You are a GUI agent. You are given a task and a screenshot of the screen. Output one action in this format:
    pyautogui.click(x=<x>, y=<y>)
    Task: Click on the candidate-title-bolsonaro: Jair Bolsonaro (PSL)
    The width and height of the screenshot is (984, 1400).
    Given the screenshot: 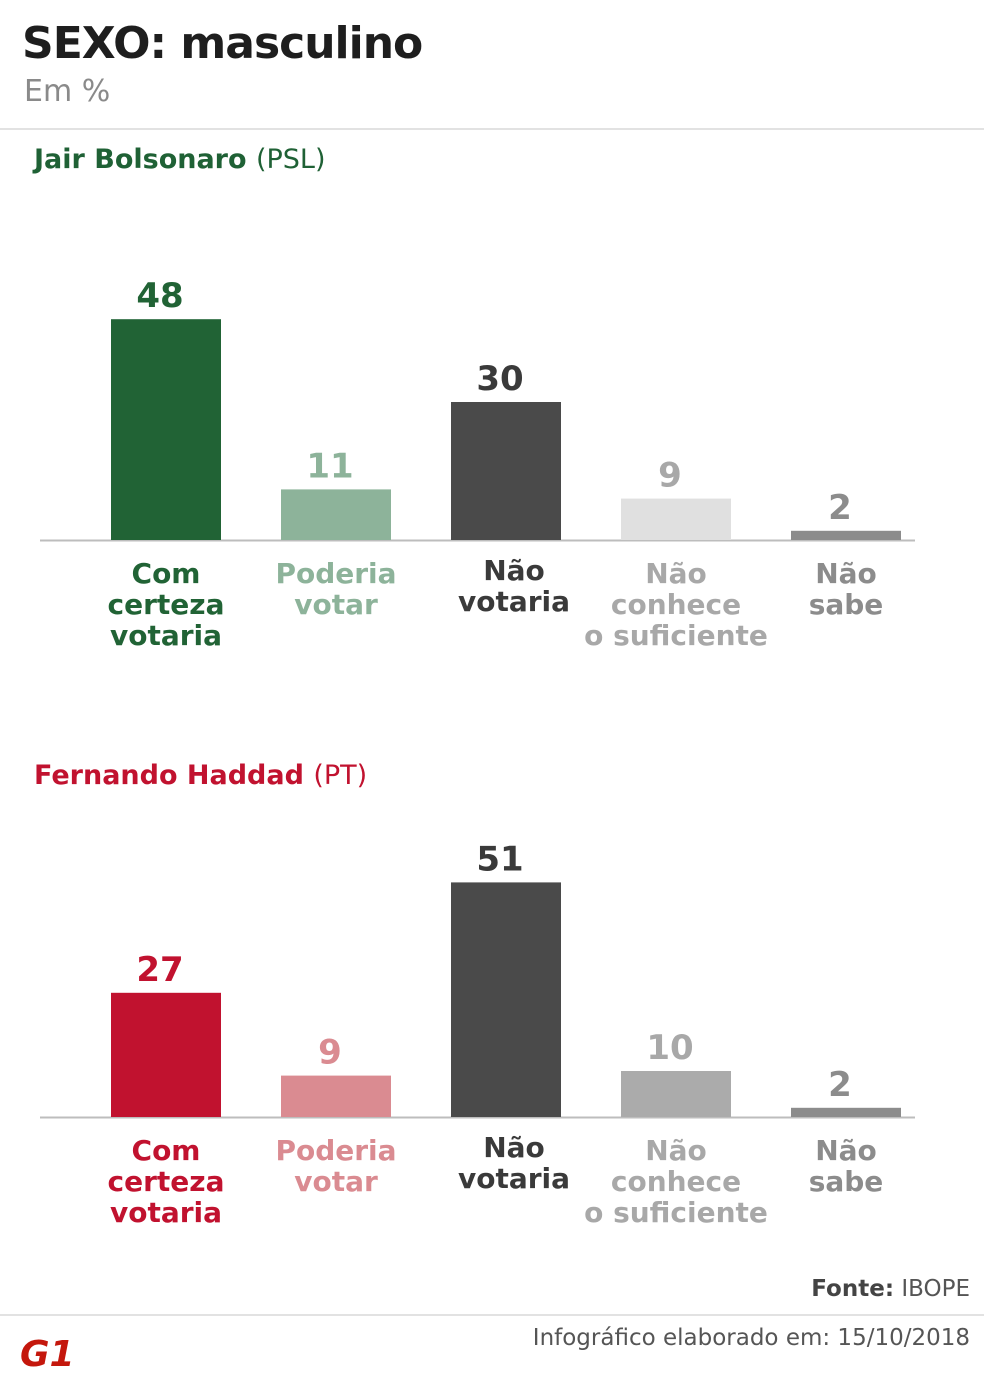 What is the action you would take?
    pyautogui.click(x=179, y=159)
    